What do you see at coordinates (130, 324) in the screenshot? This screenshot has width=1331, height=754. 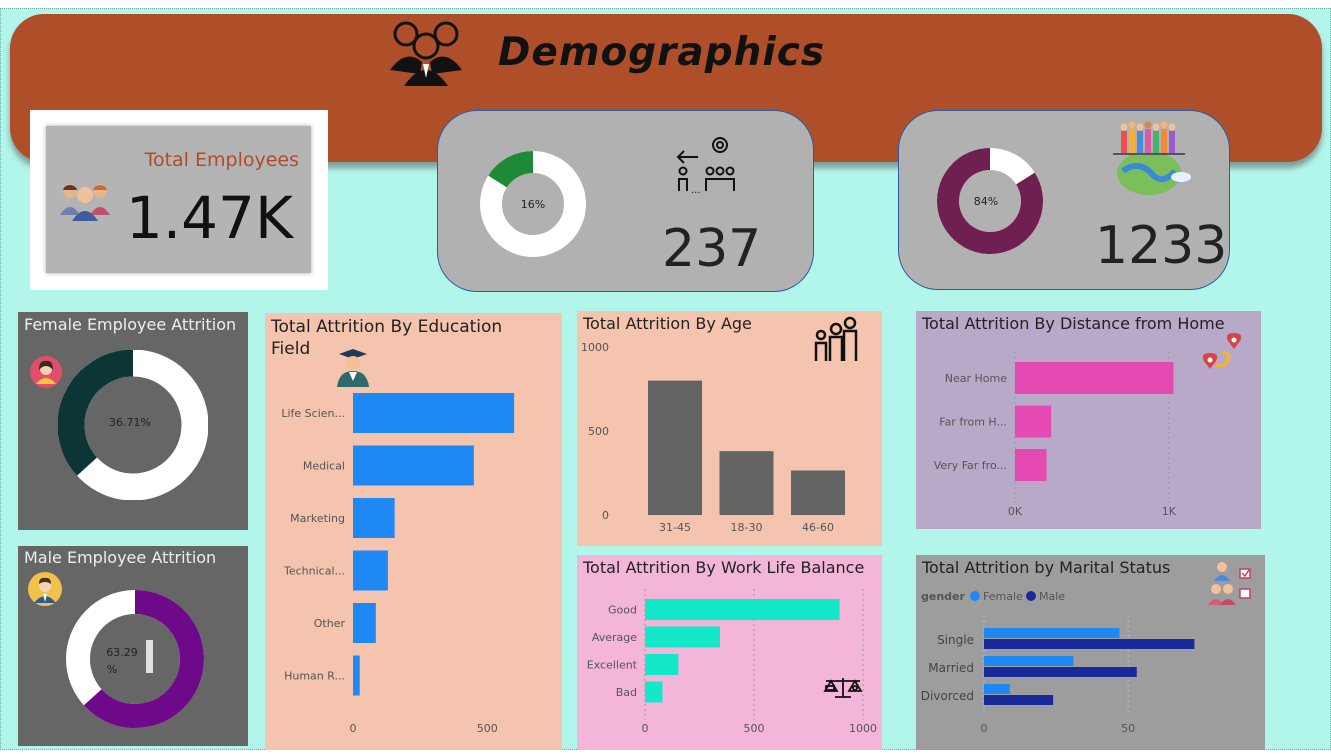 I see `female-attrition-title: Female Employee Attrition` at bounding box center [130, 324].